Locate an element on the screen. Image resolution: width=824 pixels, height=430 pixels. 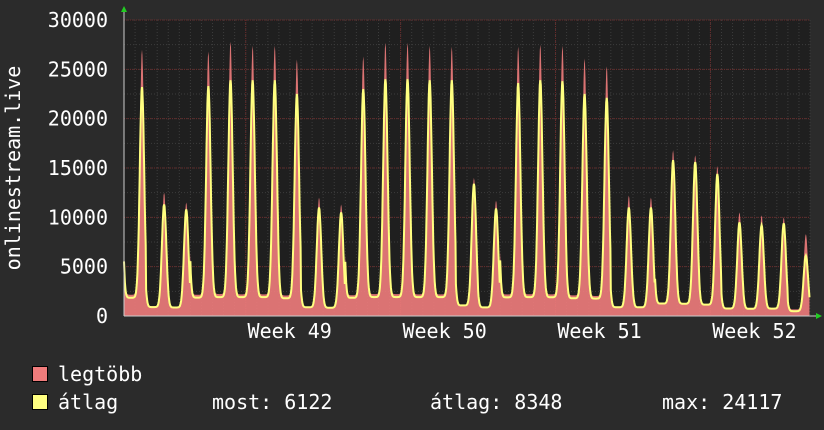
legend-swatch-avg is located at coordinates (40, 402).